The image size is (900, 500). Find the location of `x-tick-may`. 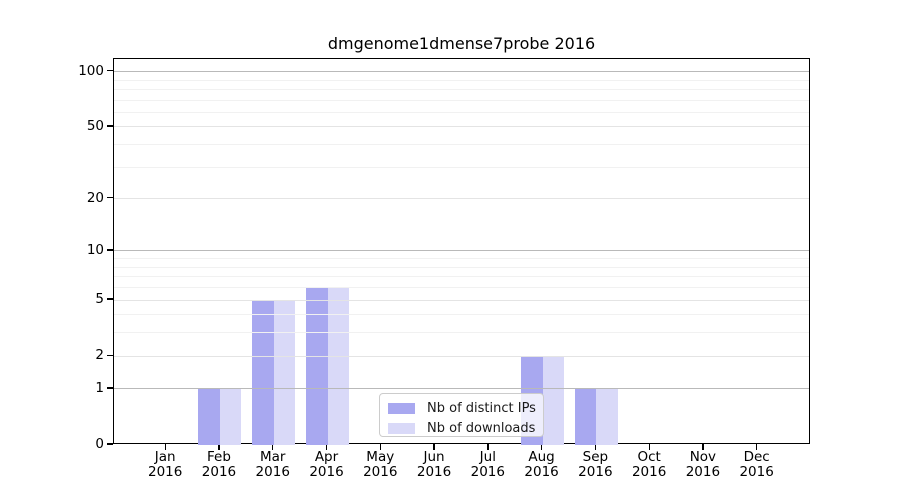

x-tick-may is located at coordinates (380, 447).